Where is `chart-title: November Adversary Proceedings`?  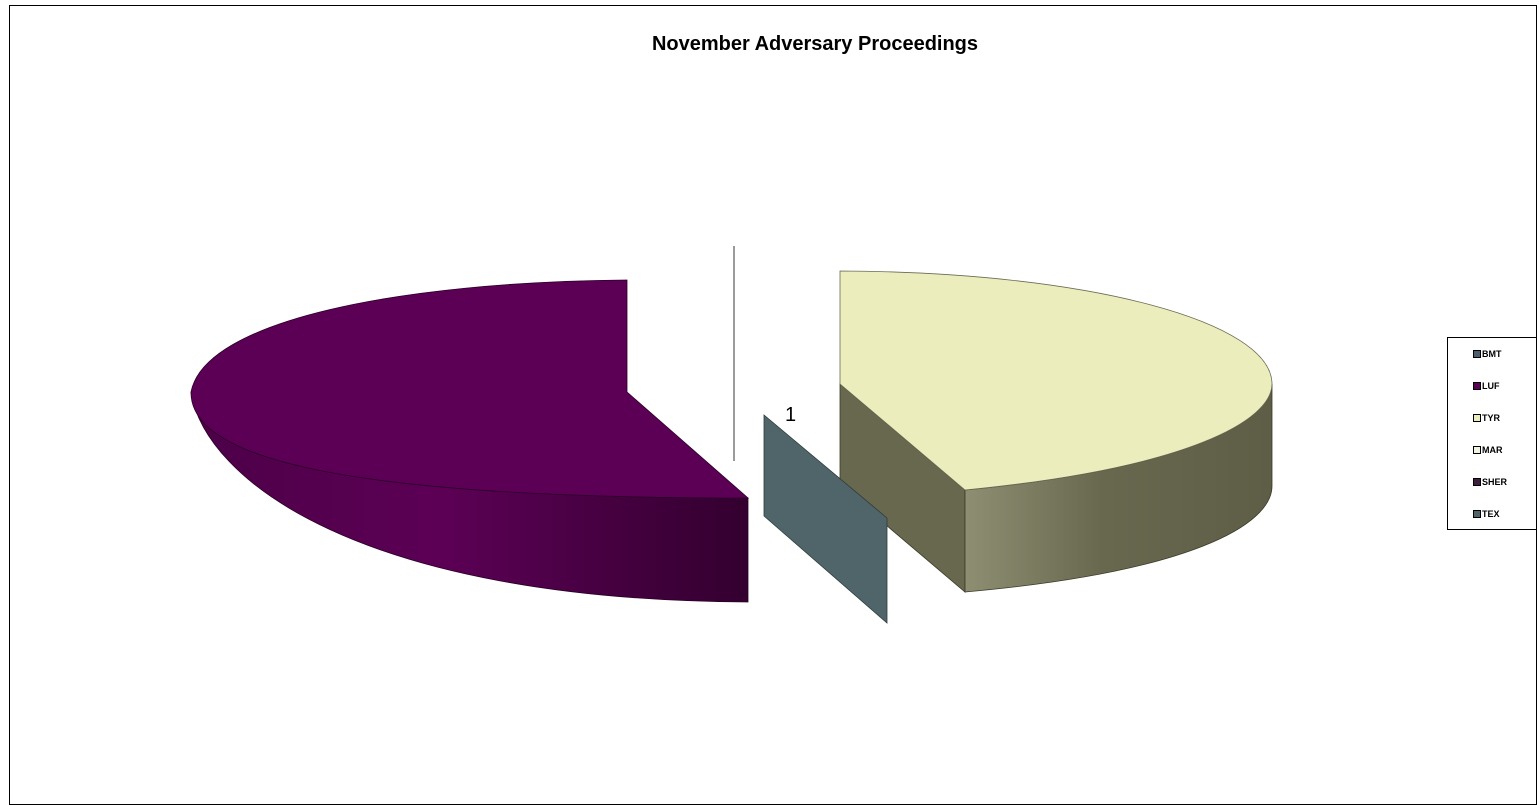 chart-title: November Adversary Proceedings is located at coordinates (815, 44).